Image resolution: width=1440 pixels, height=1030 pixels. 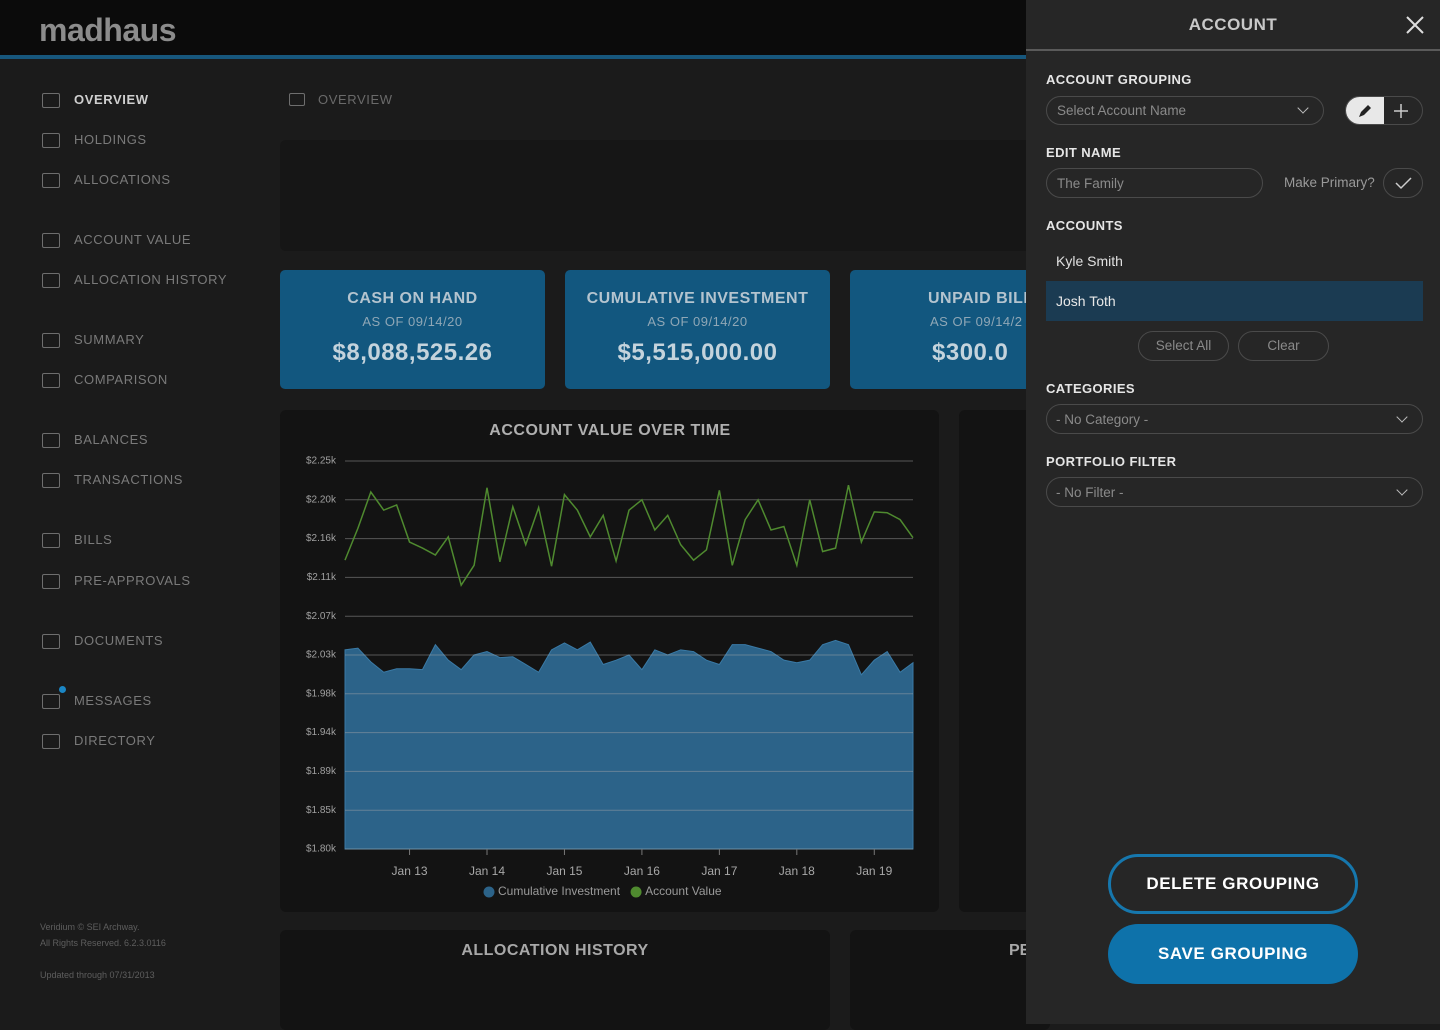 I want to click on footer-text: Updated through 07/31/2013, so click(x=97, y=975).